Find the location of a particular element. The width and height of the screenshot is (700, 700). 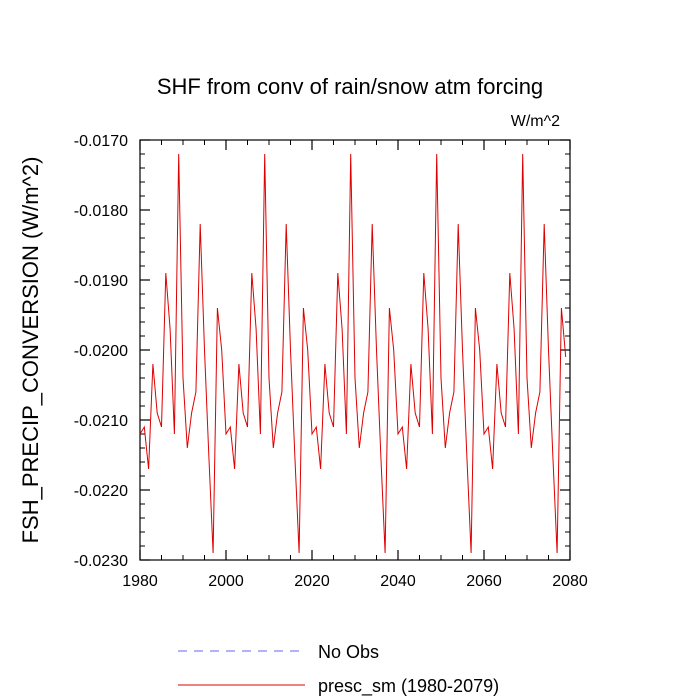

units-label: W/m^2 is located at coordinates (535, 121).